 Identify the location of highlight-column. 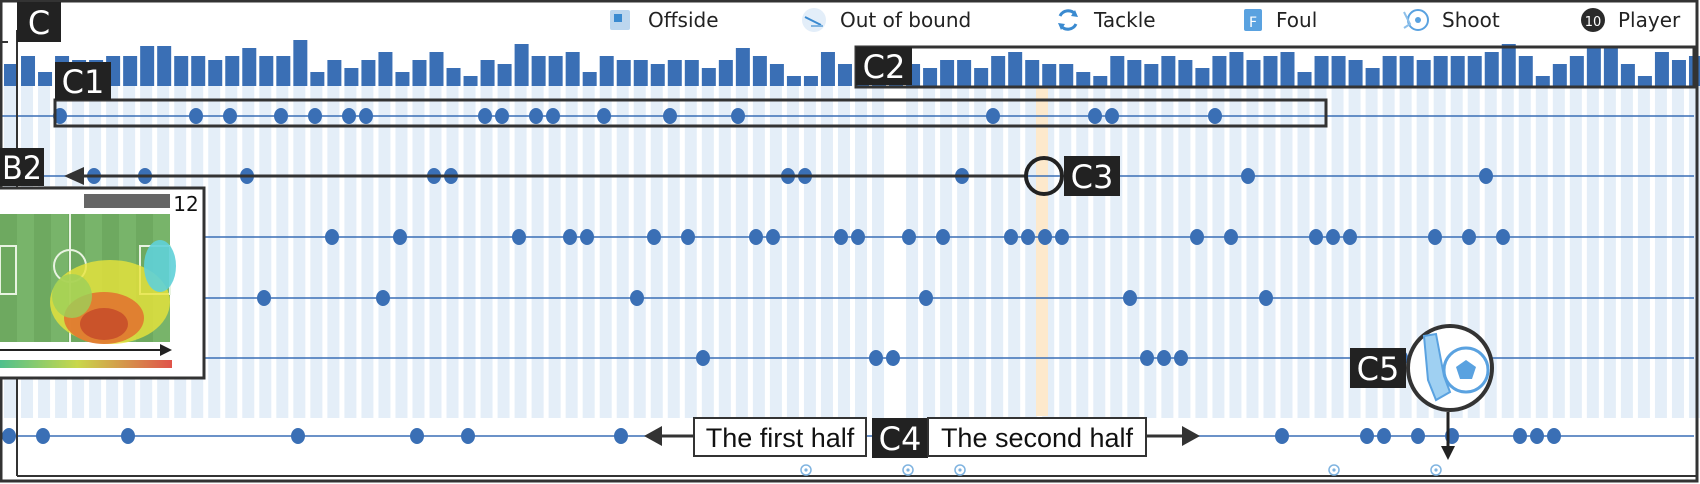
(1042, 251).